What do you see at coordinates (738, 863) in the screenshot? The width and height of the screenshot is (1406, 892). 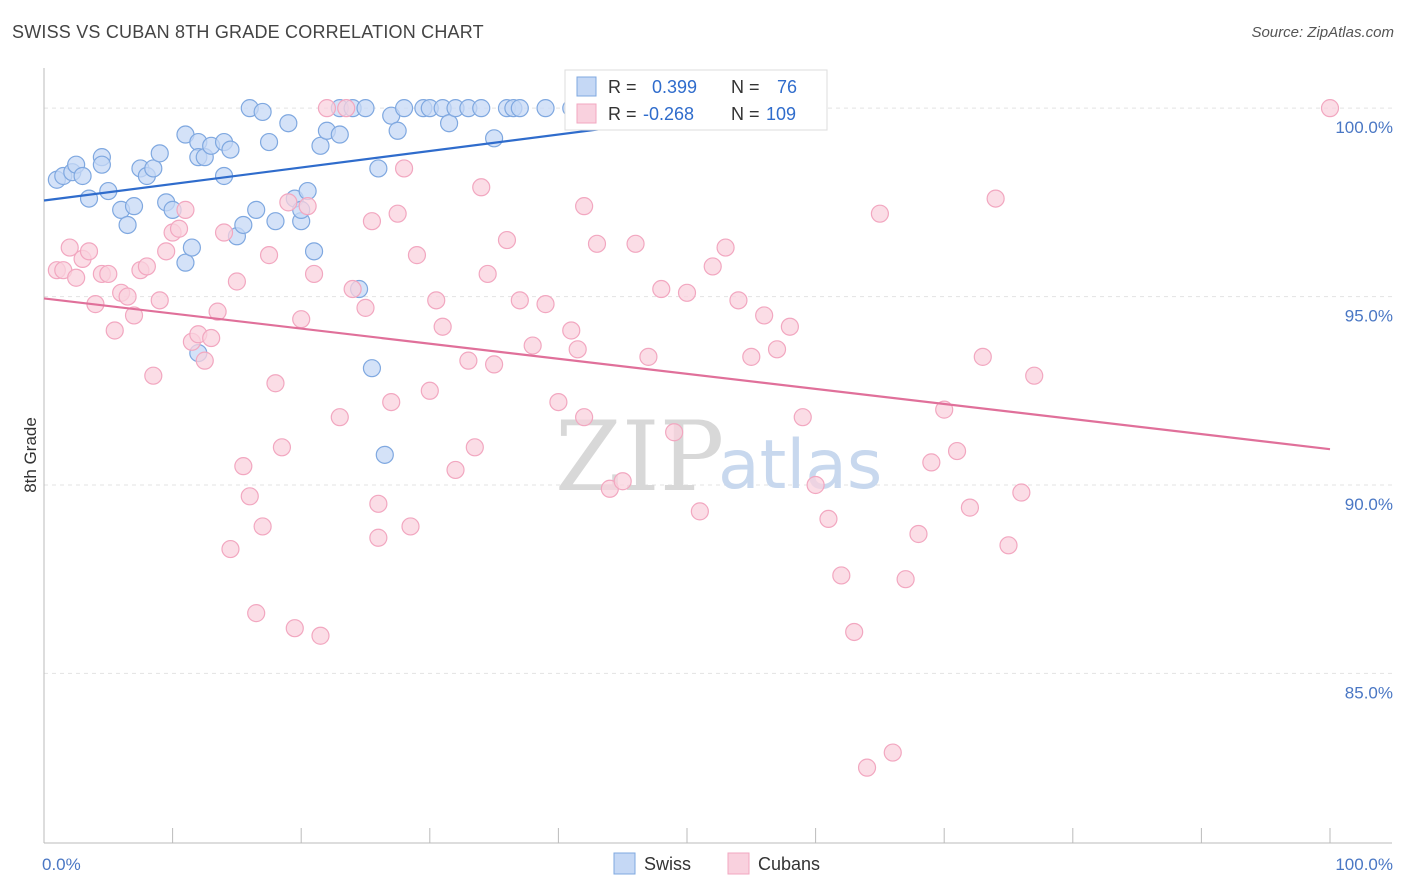 I see `legend-cubans-swatch` at bounding box center [738, 863].